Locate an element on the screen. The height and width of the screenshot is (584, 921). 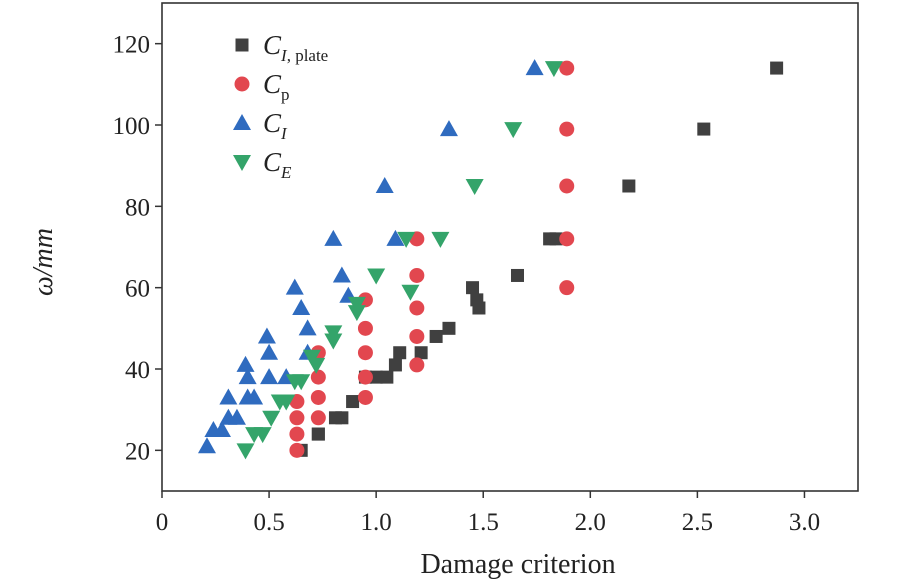
legend-marker-triangle-down is located at coordinates (242, 163).